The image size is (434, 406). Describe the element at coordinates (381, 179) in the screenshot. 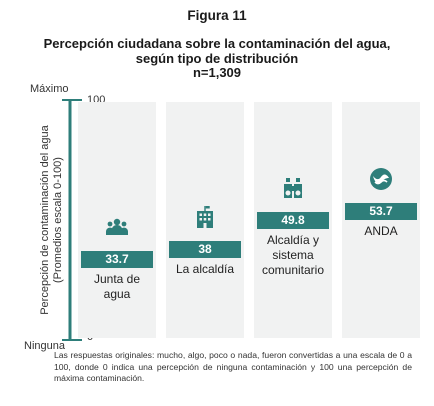

I see `anda-logo-icon` at that location.